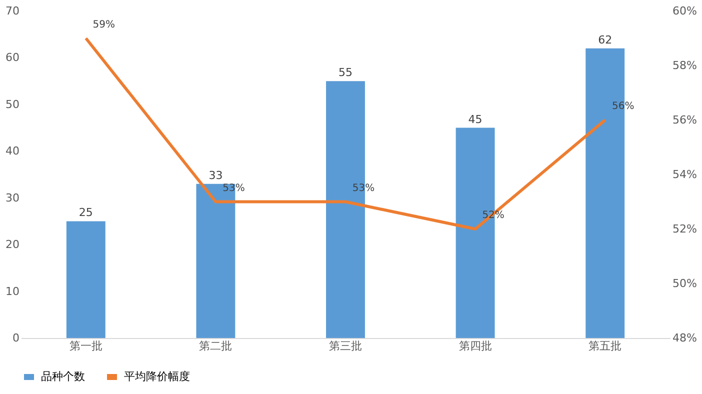  Describe the element at coordinates (13, 291) in the screenshot. I see `y-tick-label: 10` at that location.